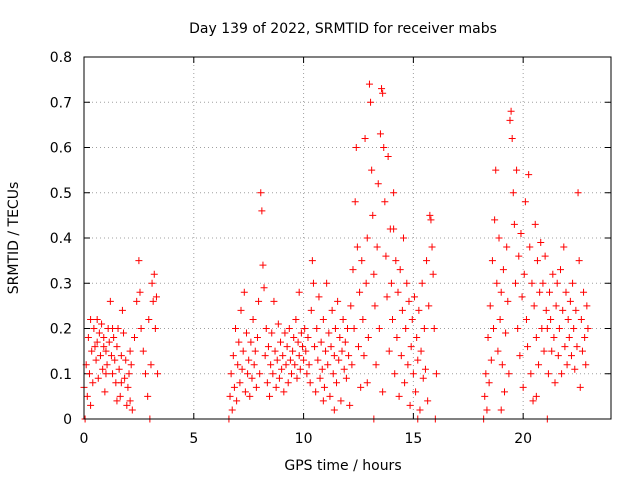  What do you see at coordinates (523, 439) in the screenshot?
I see `x-tick-label: 20` at bounding box center [523, 439].